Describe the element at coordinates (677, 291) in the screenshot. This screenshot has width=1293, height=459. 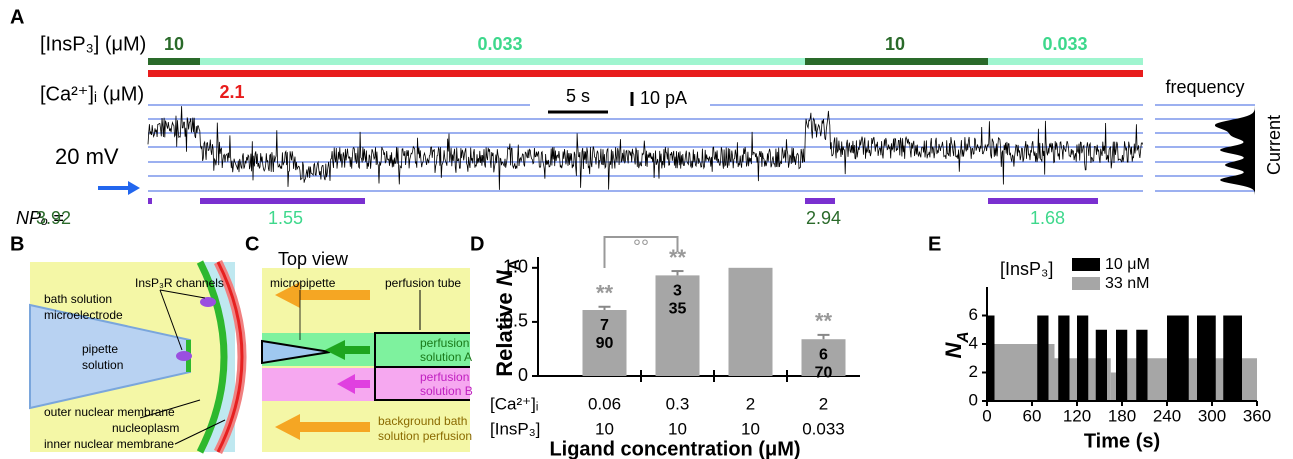
I see `count-label: 3` at that location.